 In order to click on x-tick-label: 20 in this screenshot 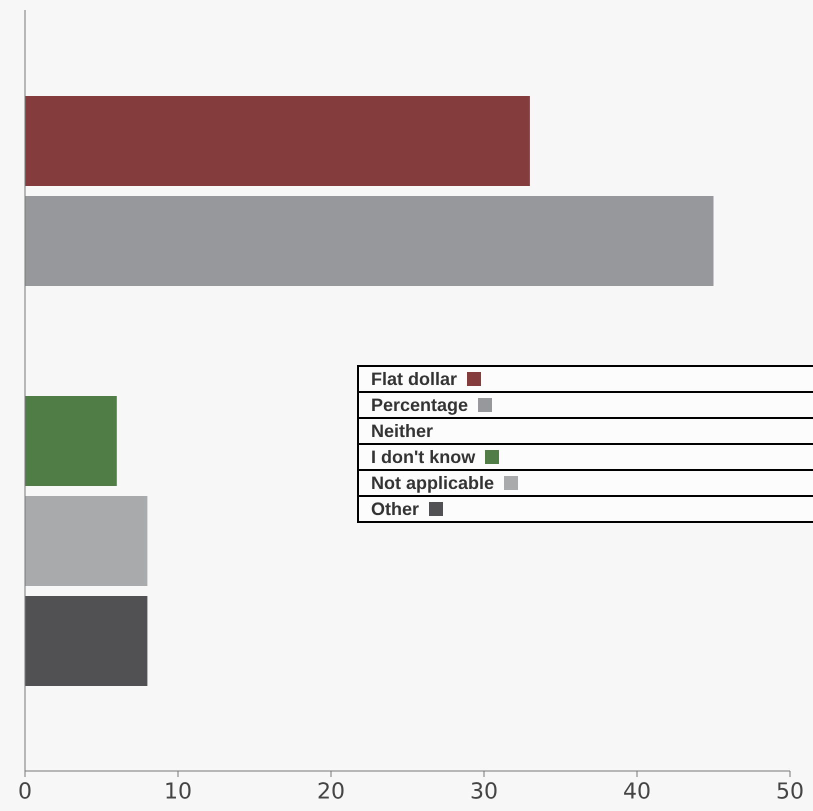, I will do `click(331, 792)`.